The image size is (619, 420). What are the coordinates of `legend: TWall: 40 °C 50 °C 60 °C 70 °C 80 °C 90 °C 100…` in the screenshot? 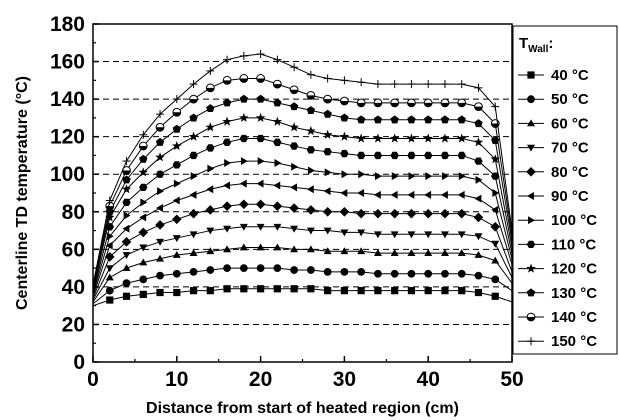 It's located at (565, 190).